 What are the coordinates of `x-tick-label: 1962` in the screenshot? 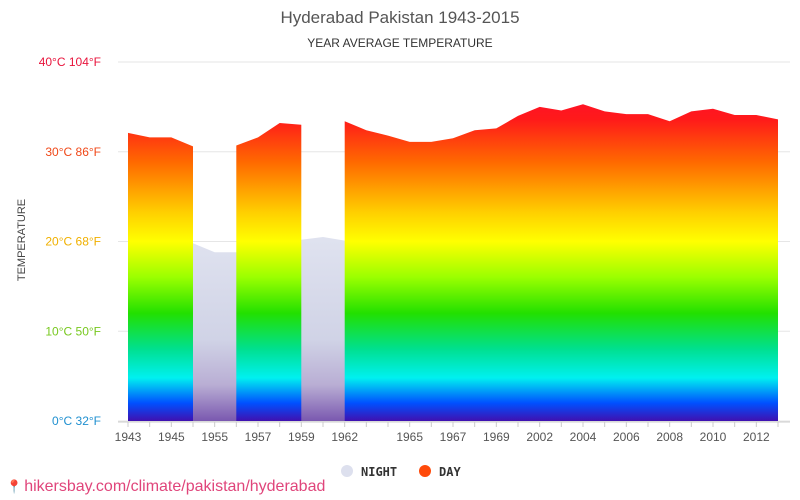 It's located at (344, 437).